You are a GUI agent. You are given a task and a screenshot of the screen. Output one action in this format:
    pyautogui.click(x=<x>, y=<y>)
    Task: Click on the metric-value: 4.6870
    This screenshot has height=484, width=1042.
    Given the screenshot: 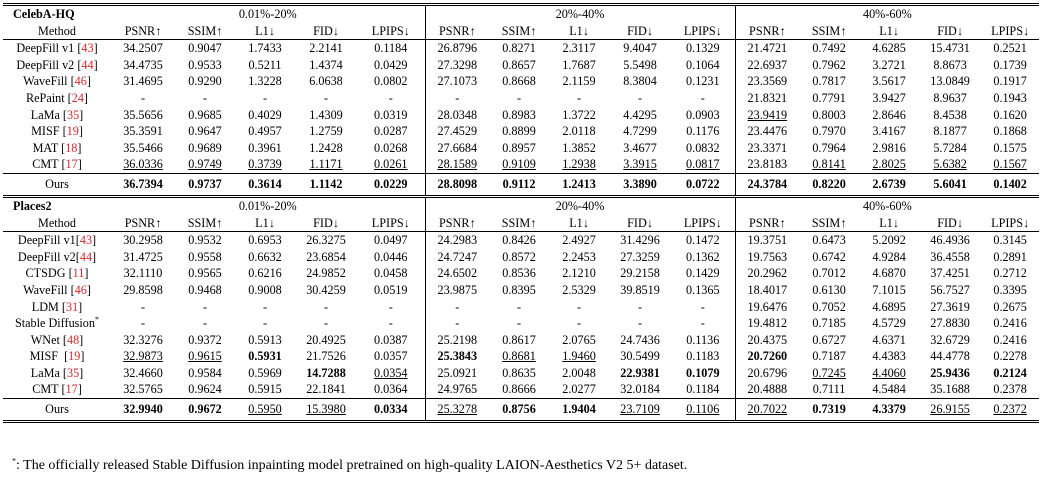 What is the action you would take?
    pyautogui.click(x=889, y=273)
    